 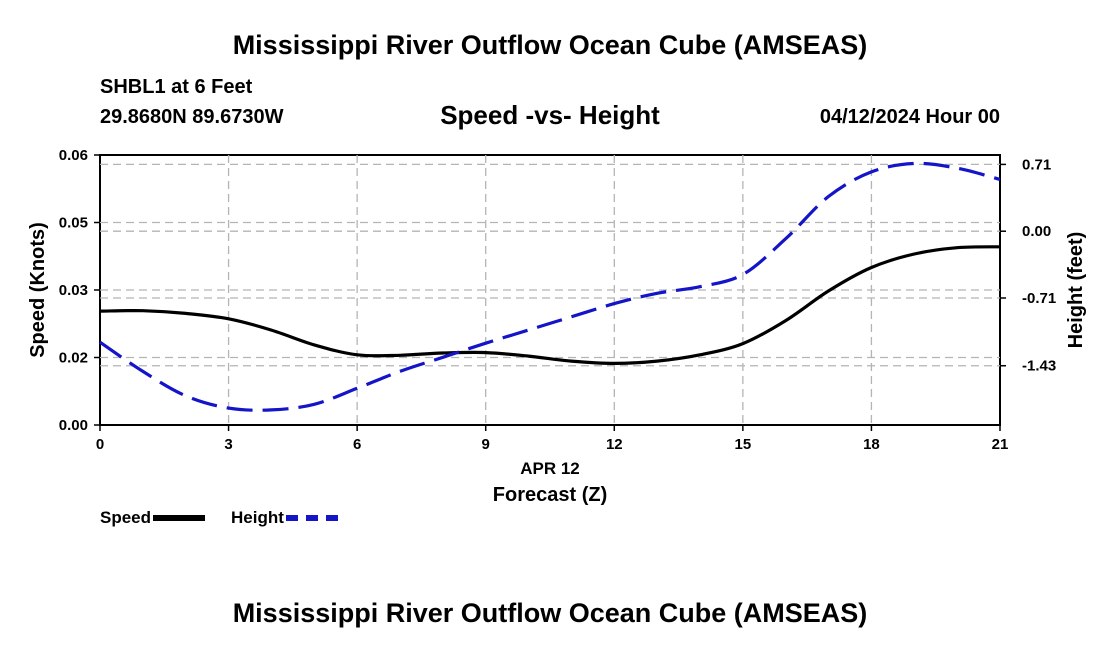 What do you see at coordinates (228, 444) in the screenshot?
I see `x-tick-label: 3` at bounding box center [228, 444].